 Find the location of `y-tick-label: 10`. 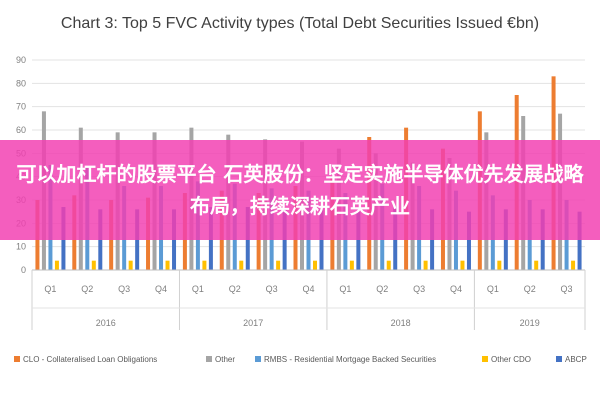

y-tick-label: 10 is located at coordinates (21, 247).